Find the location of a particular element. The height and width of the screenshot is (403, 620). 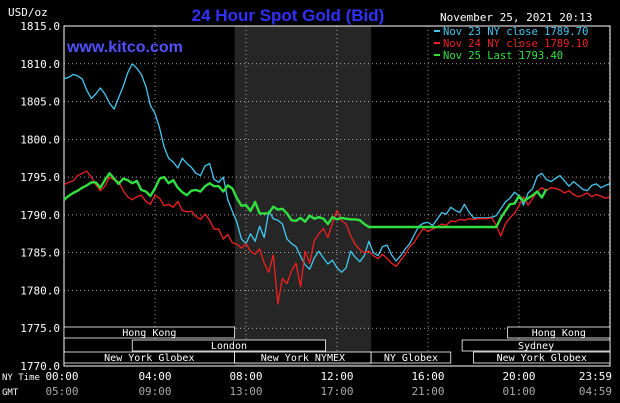

y-tick-label: 1790.0 is located at coordinates (40, 215).